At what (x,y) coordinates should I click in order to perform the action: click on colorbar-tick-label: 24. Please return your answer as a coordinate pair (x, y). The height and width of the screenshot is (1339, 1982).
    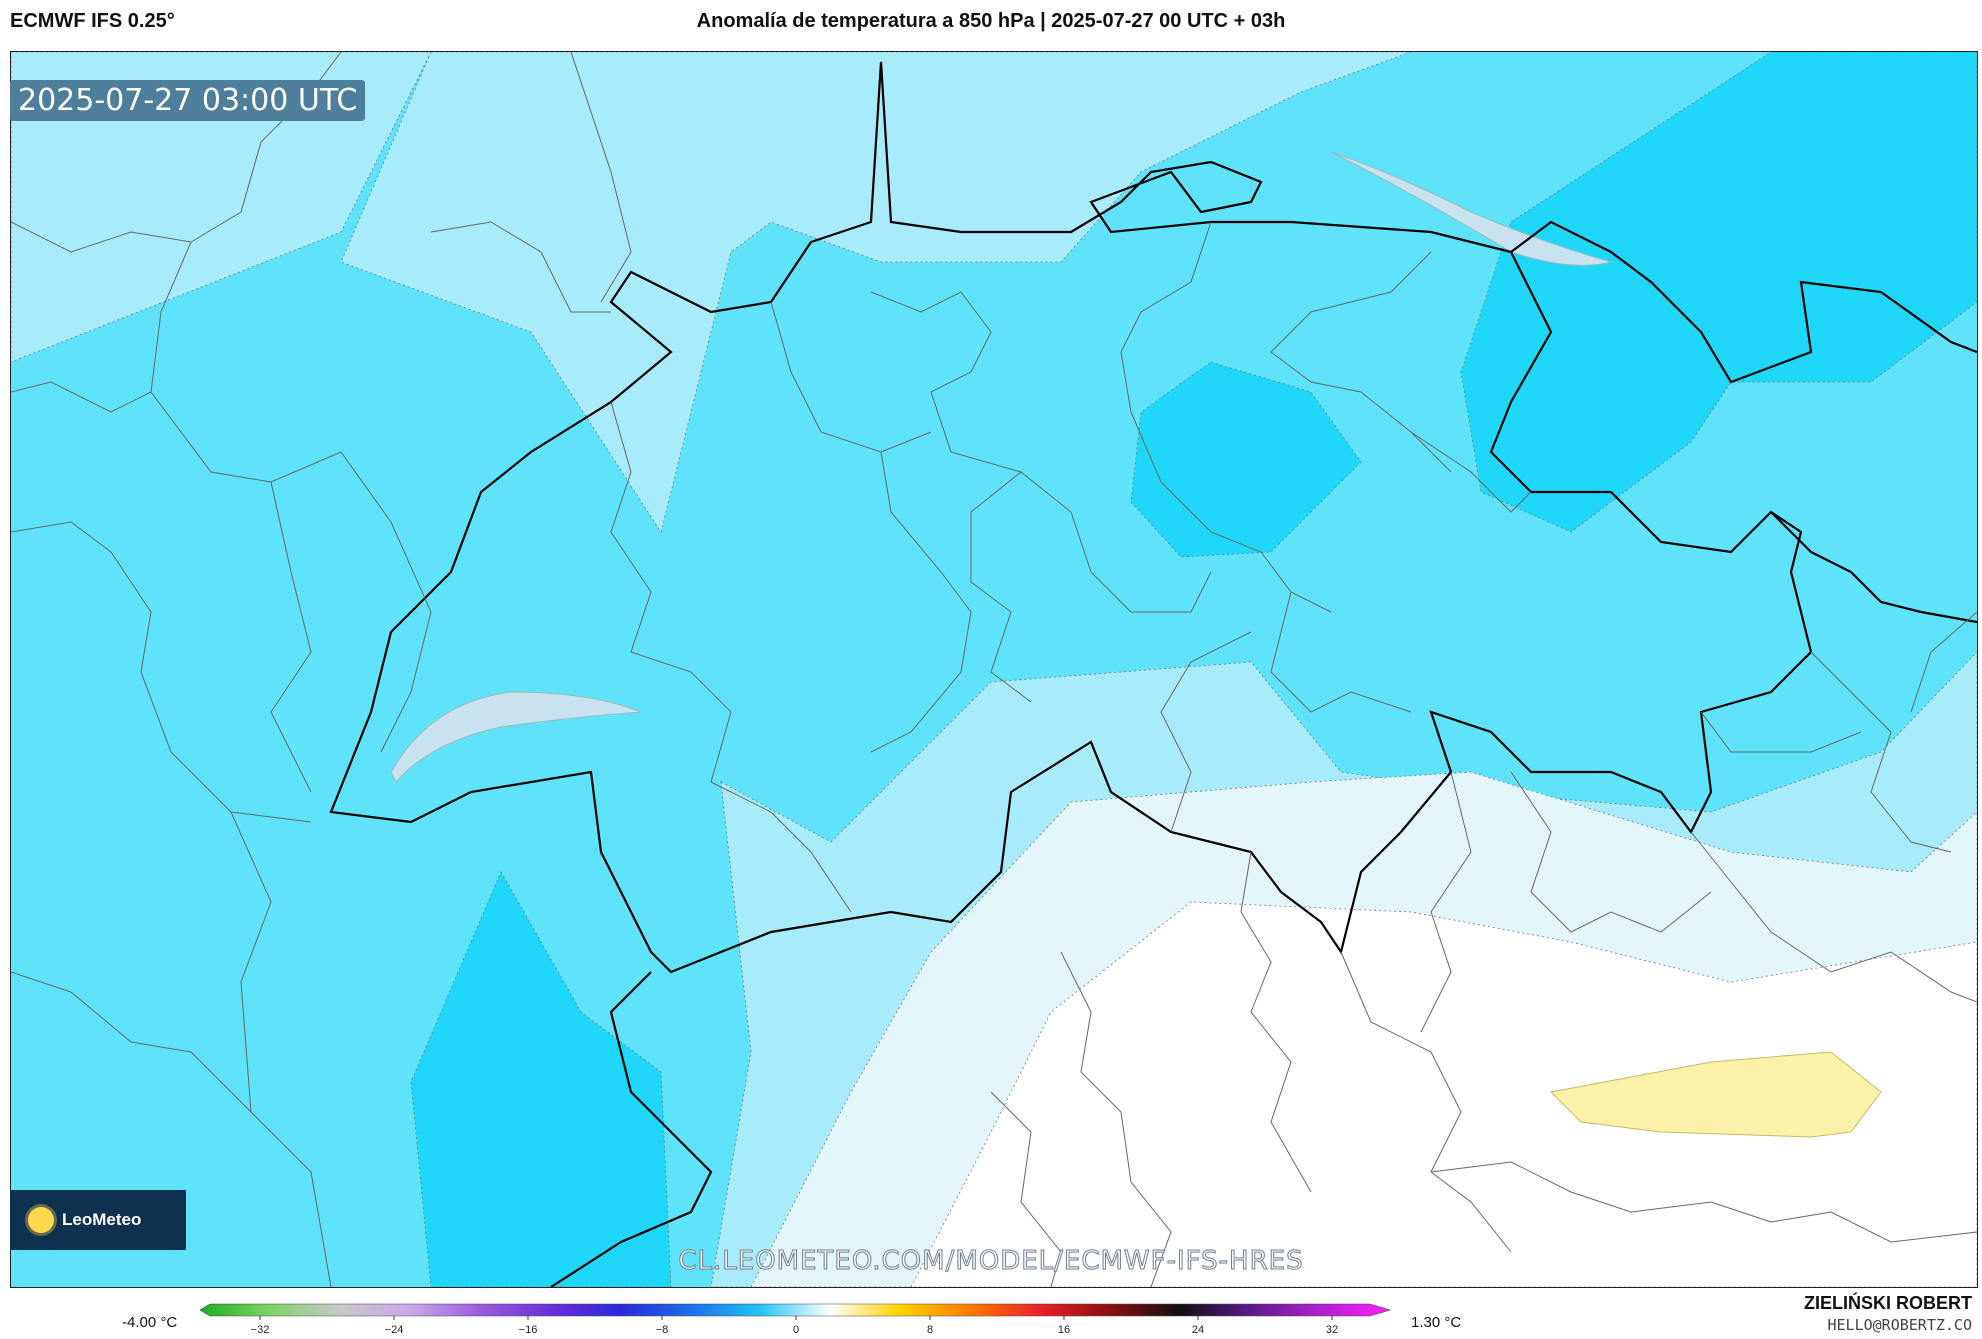
    Looking at the image, I should click on (1198, 1330).